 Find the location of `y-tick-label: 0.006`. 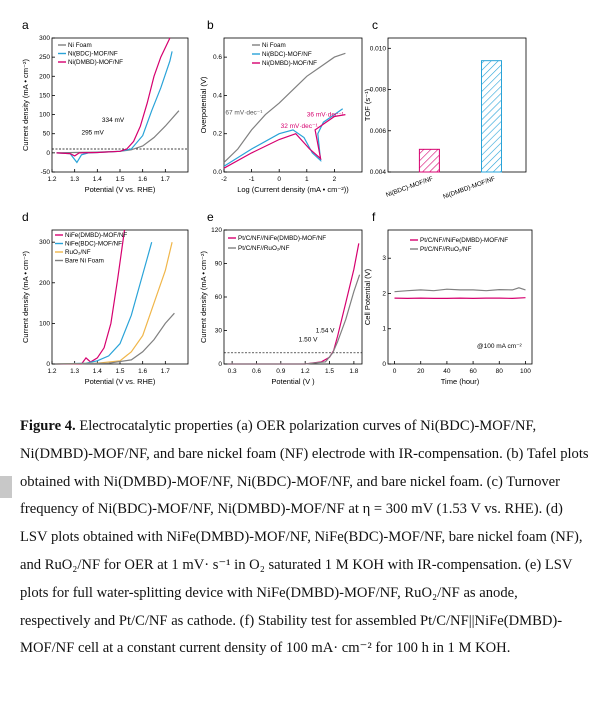

y-tick-label: 0.006 is located at coordinates (378, 131).